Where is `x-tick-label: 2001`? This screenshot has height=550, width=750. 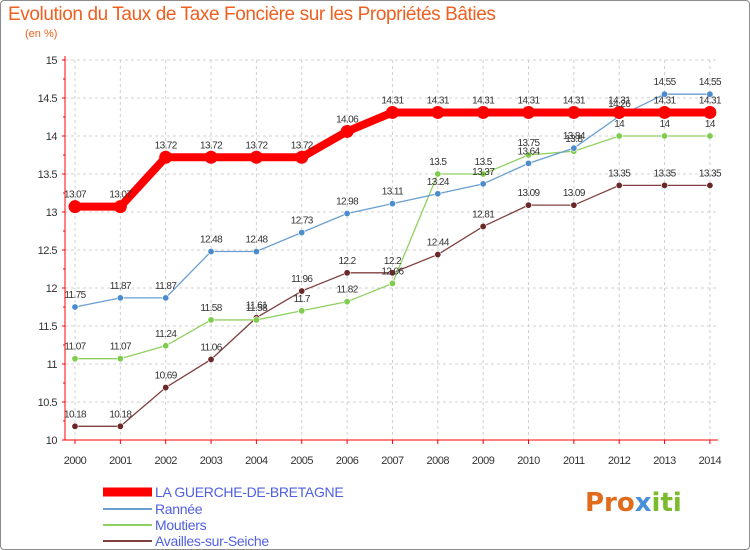
x-tick-label: 2001 is located at coordinates (120, 461).